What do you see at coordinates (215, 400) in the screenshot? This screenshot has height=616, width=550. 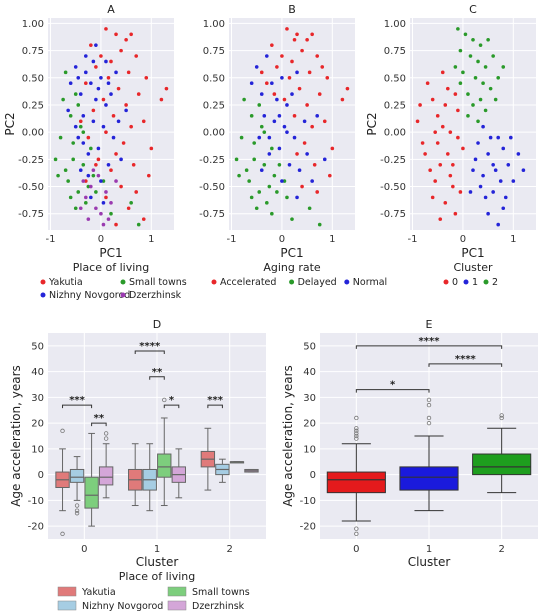 I see `significance-label: ***` at bounding box center [215, 400].